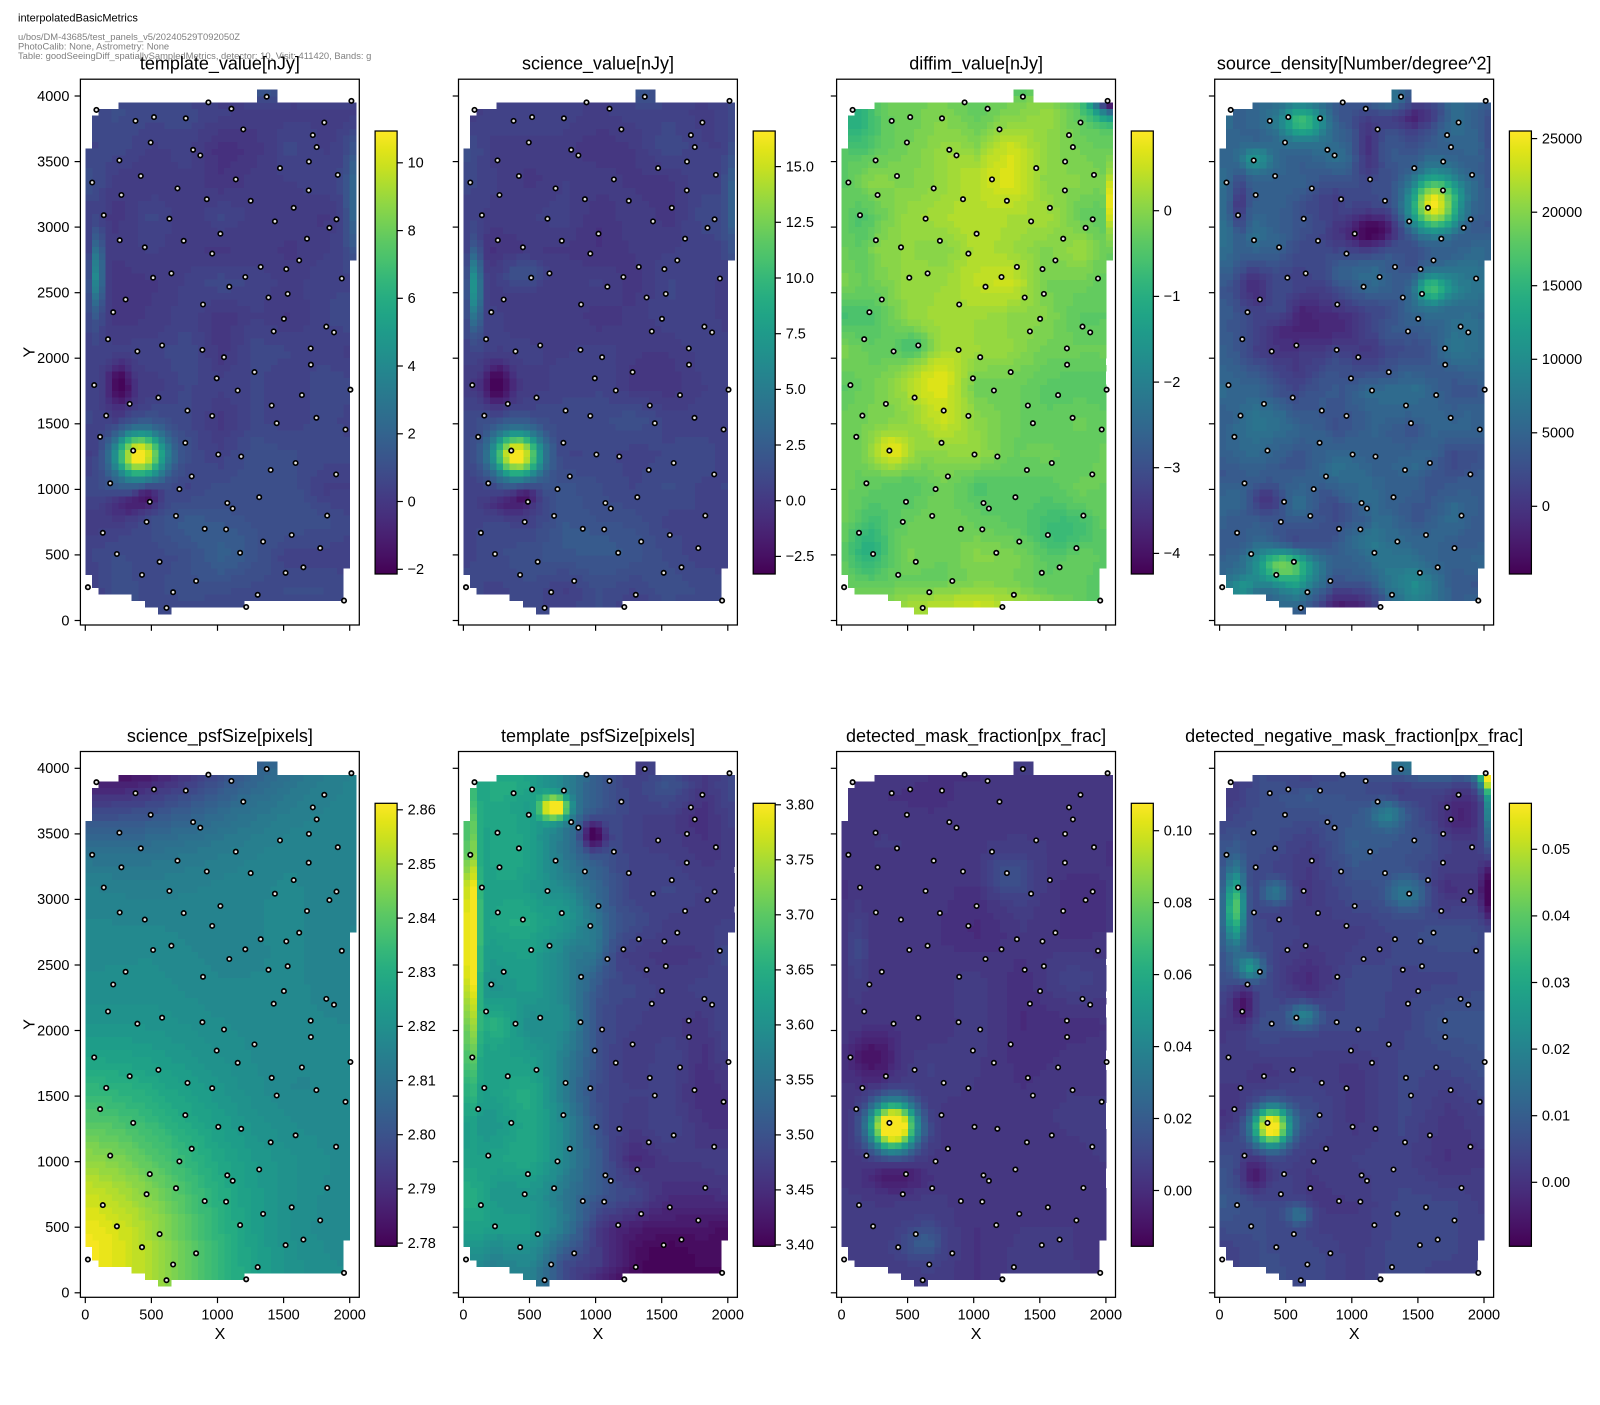 The height and width of the screenshot is (1405, 1600). What do you see at coordinates (976, 64) in the screenshot?
I see `svg-text: diffim_value[nJy]` at bounding box center [976, 64].